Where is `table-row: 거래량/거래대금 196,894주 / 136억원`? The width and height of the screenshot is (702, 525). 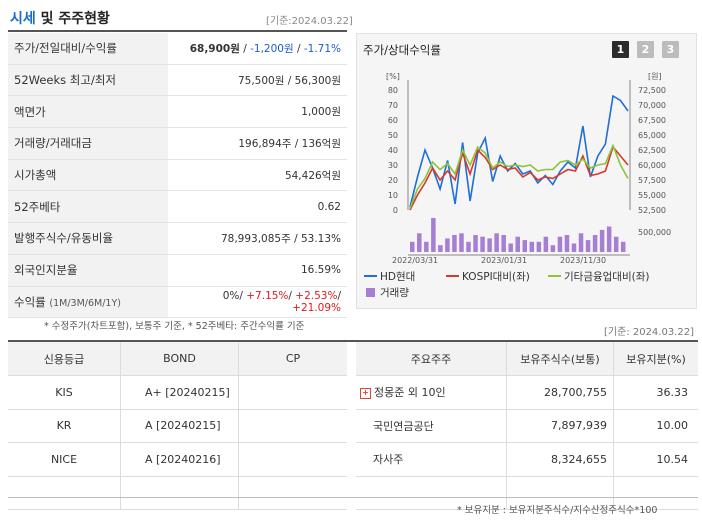 table-row: 거래량/거래대금 196,894주 / 136억원 is located at coordinates (177, 143).